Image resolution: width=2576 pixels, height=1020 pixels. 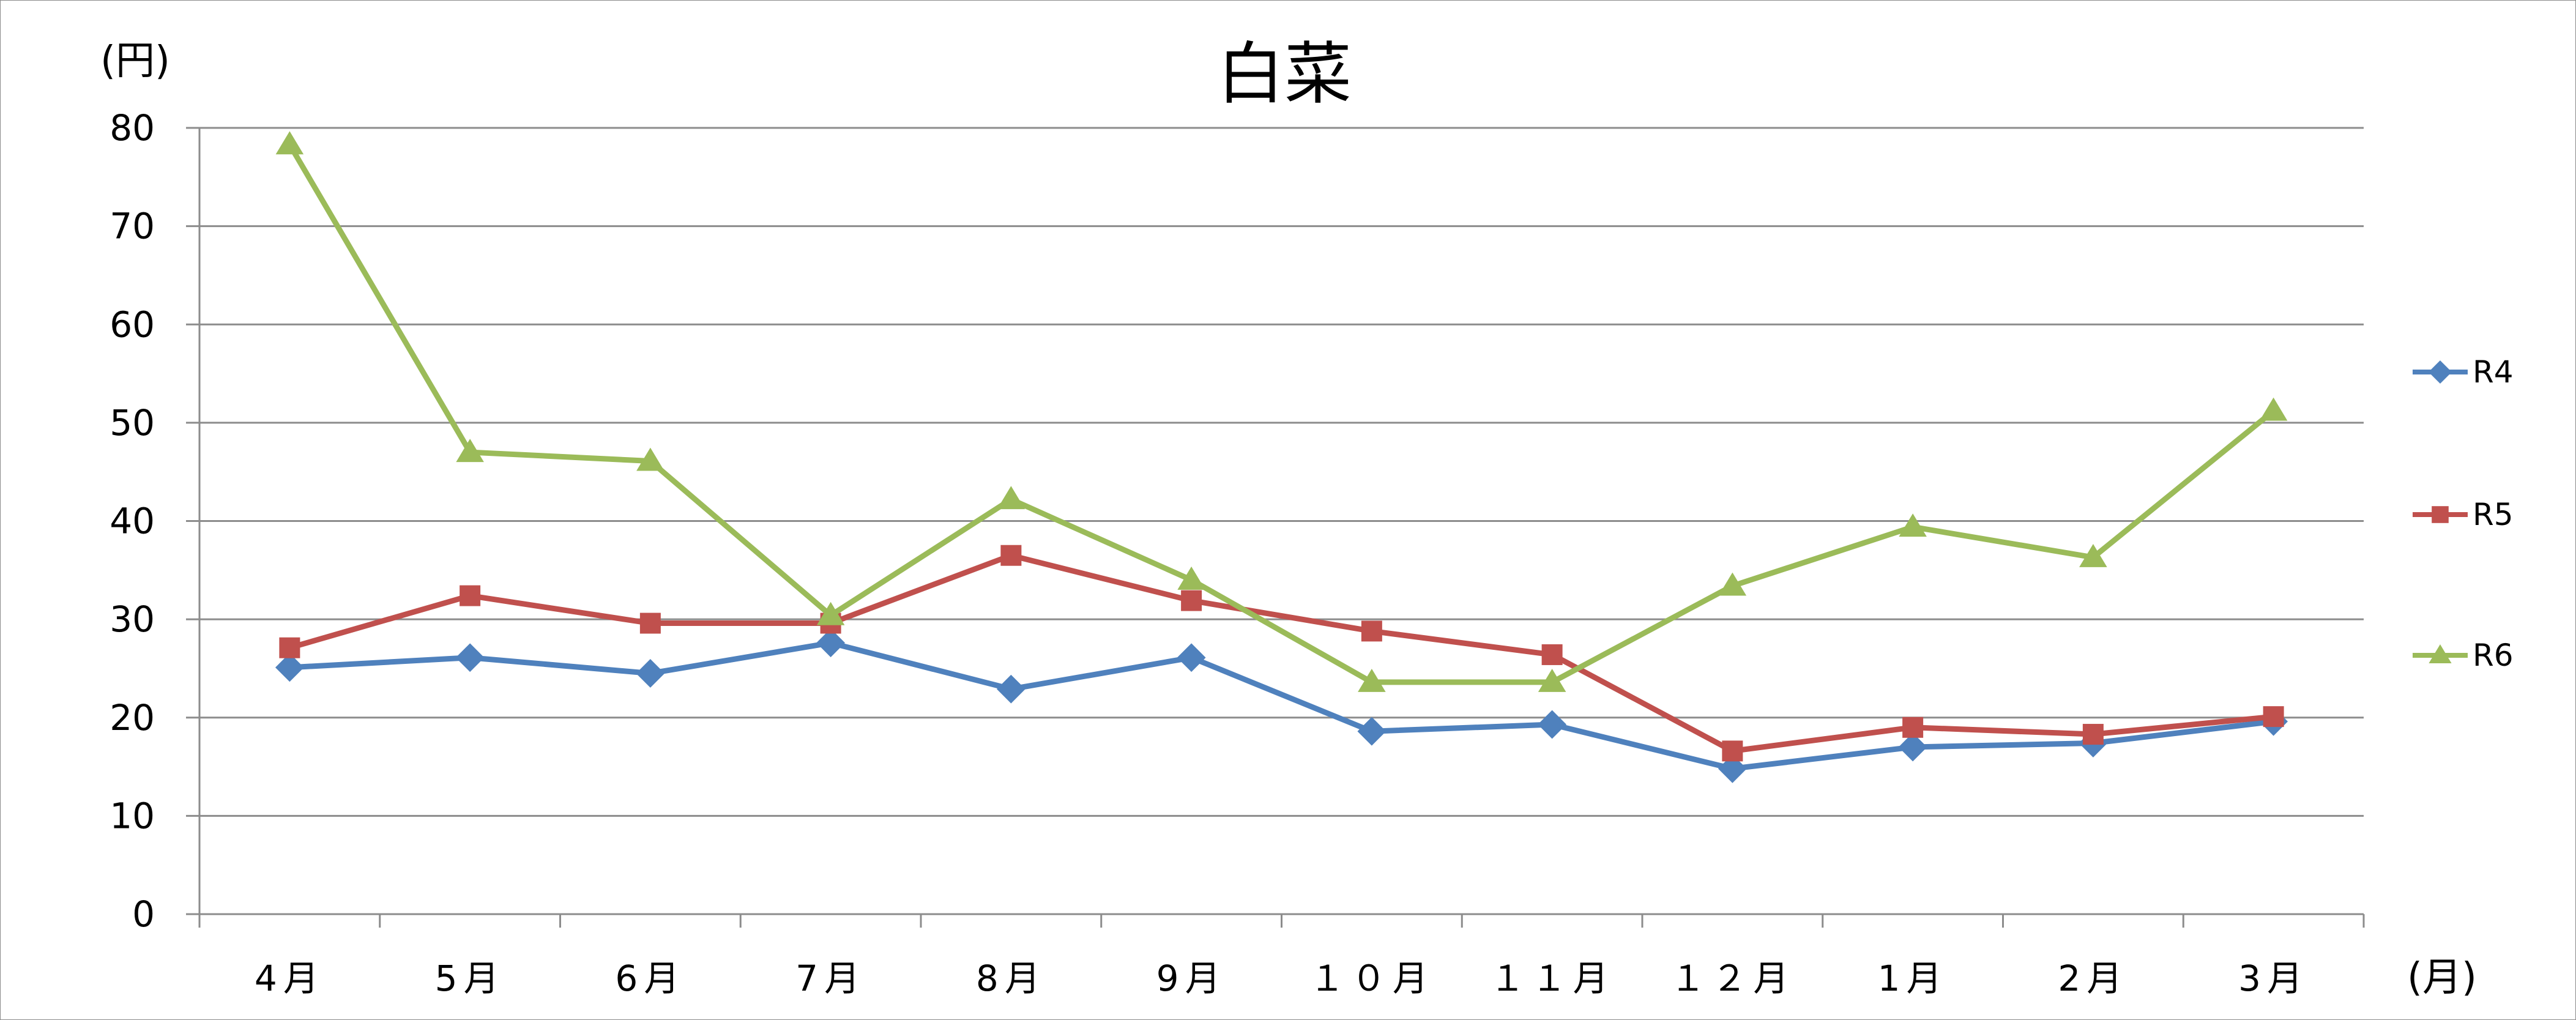 I want to click on x-tick-label: 5月, so click(x=470, y=978).